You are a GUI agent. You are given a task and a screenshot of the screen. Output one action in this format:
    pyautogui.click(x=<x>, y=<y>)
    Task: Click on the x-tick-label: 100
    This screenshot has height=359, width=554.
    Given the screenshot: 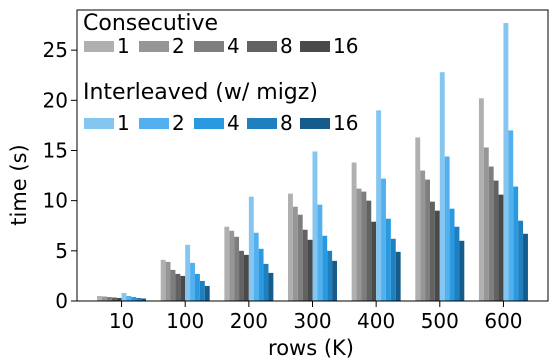 What is the action you would take?
    pyautogui.click(x=185, y=321)
    